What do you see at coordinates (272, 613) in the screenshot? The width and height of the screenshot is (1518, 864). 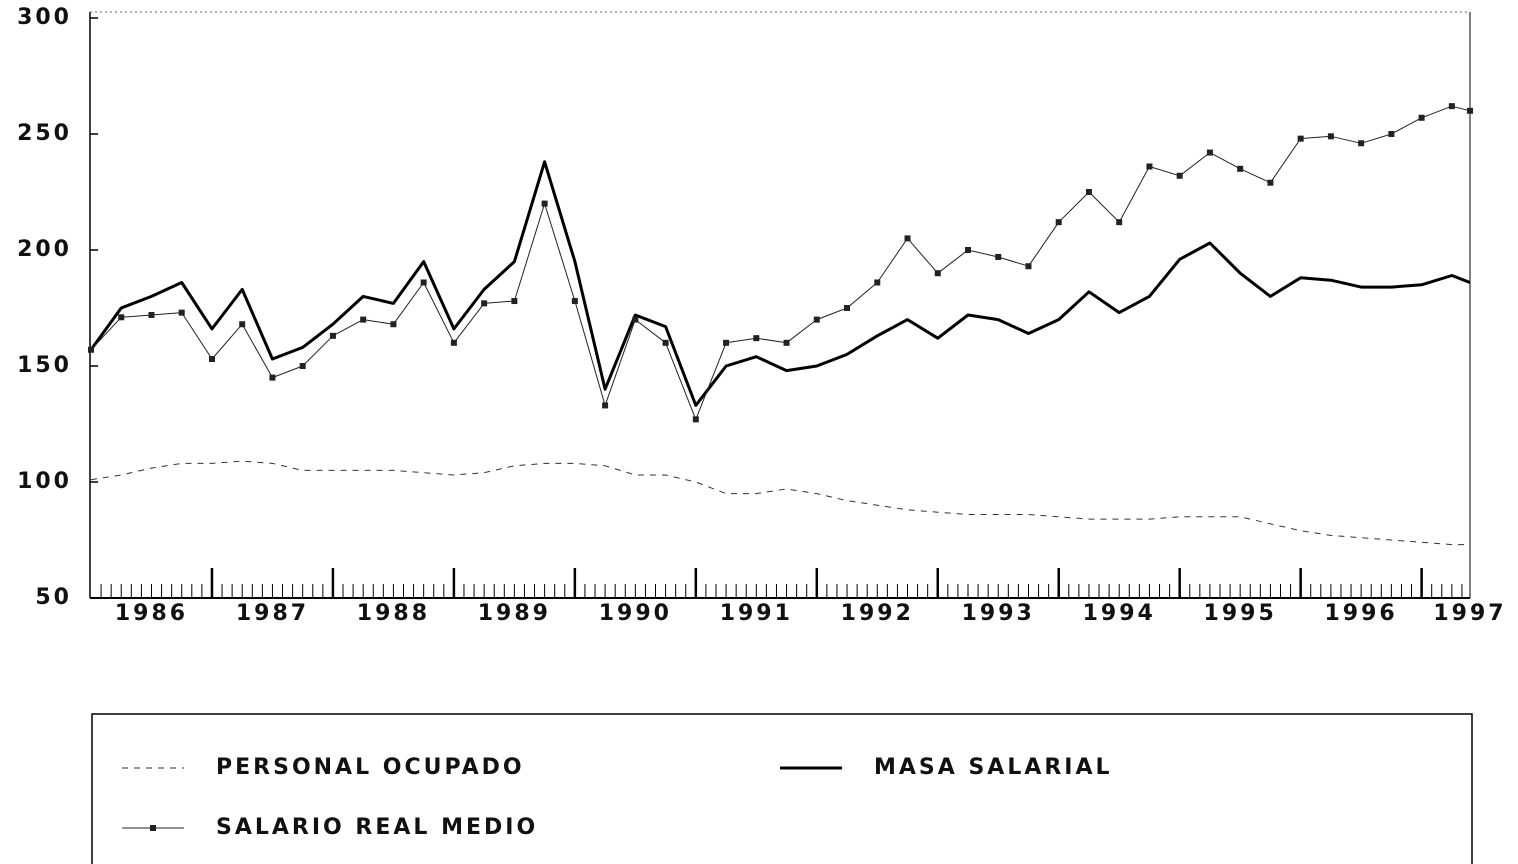 I see `x-tick-label: 1987` at bounding box center [272, 613].